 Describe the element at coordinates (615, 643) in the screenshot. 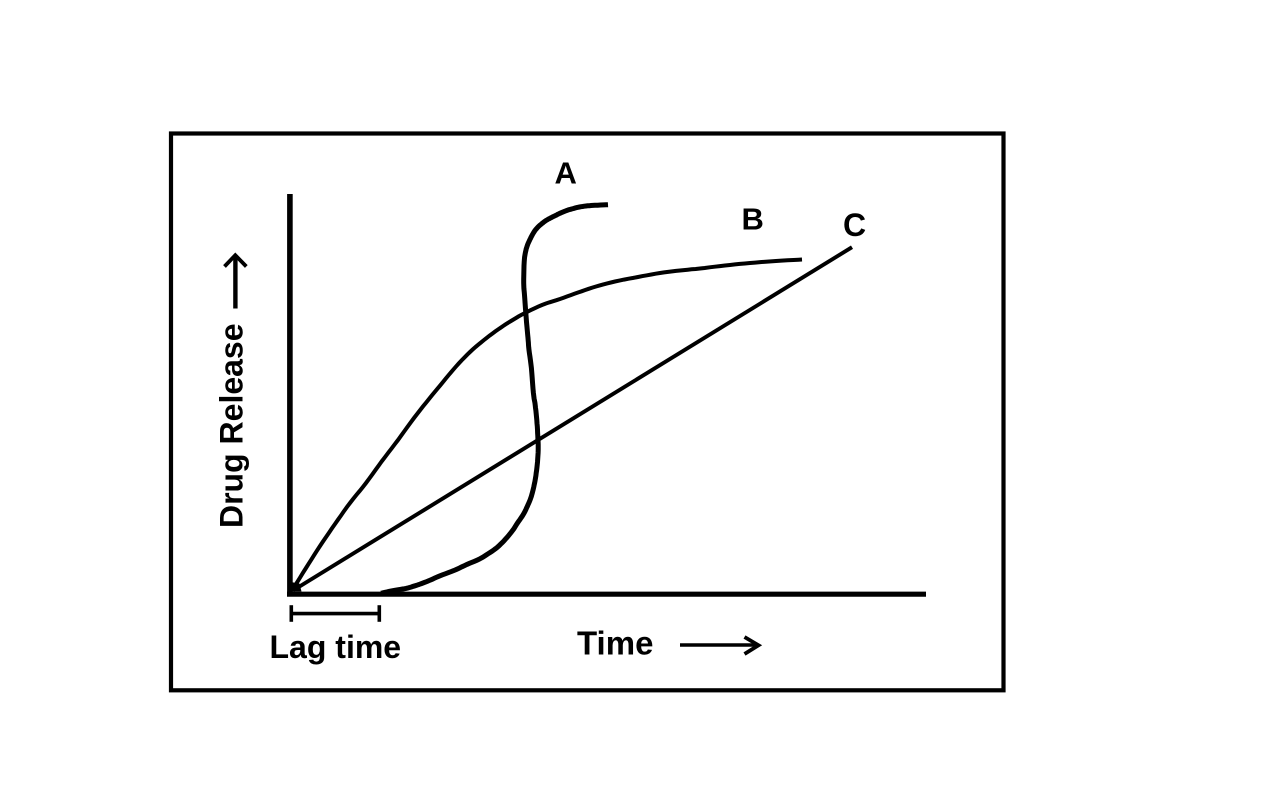

I see `svg-text: Time` at that location.